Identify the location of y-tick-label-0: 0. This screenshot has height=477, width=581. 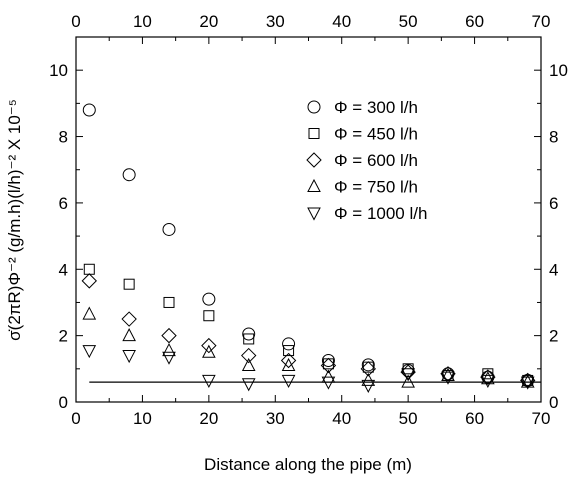
(63, 402).